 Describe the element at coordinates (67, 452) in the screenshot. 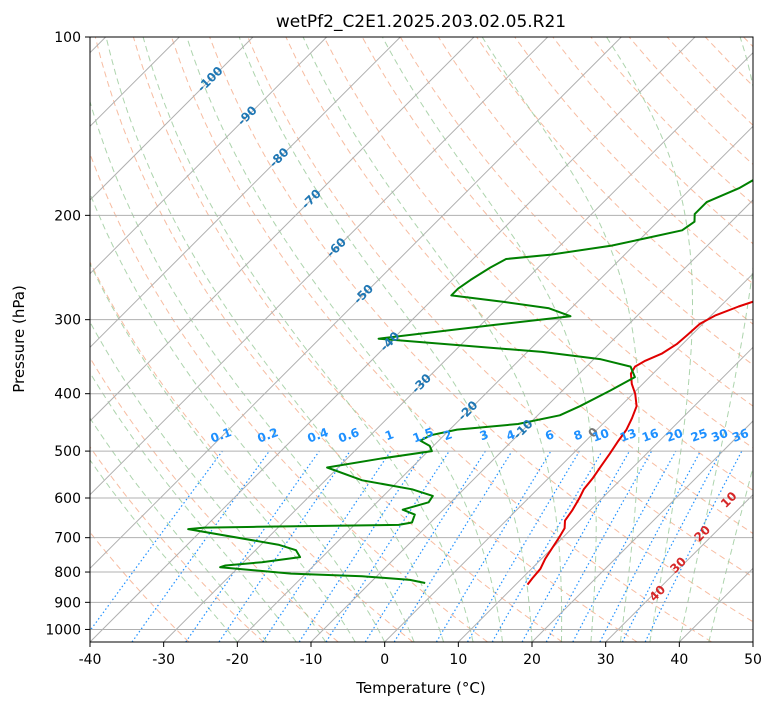

I see `y-tick-label: 500` at that location.